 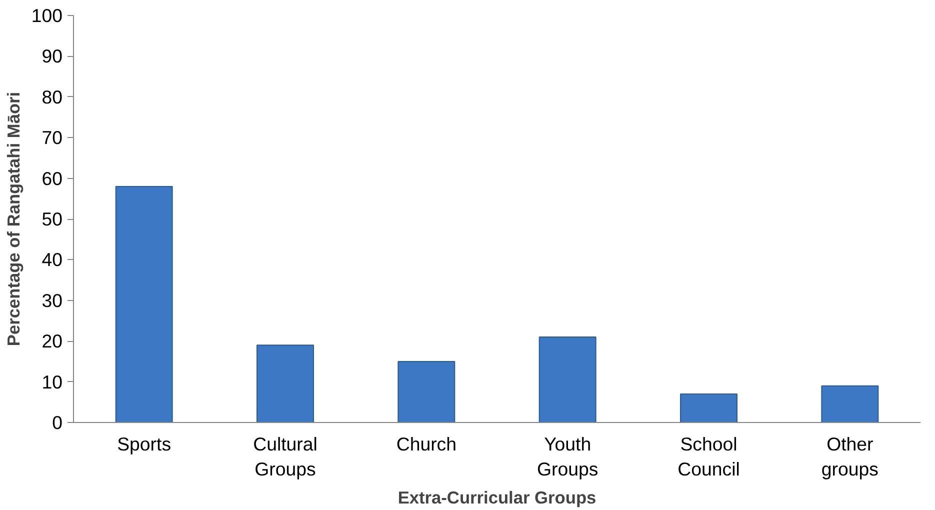 What do you see at coordinates (52, 56) in the screenshot?
I see `y-tick-label: 90` at bounding box center [52, 56].